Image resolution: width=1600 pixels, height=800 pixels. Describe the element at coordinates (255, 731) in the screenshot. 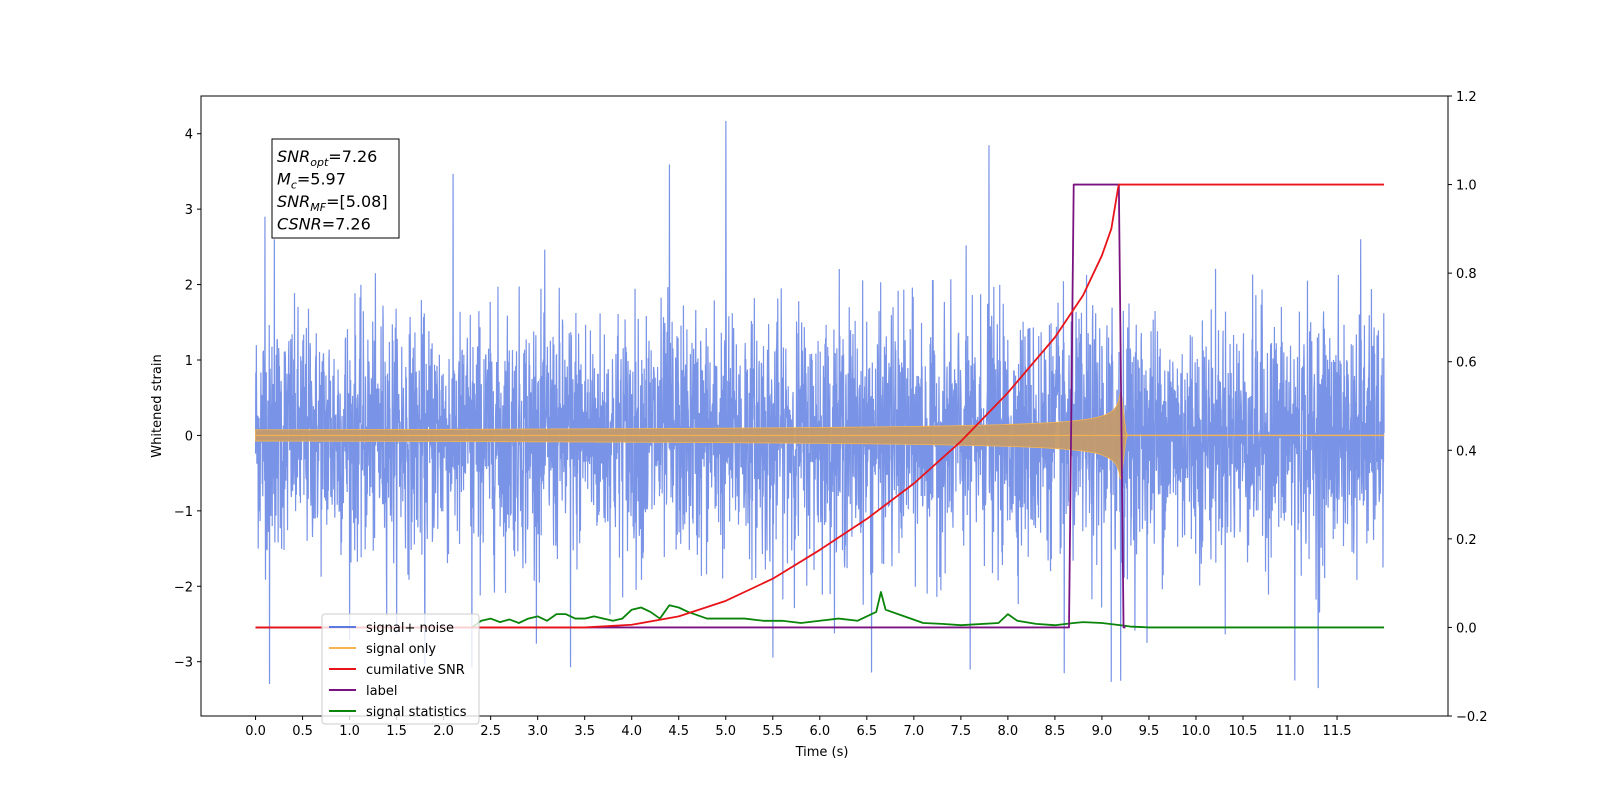

I see `x-tick-label: 0.0` at that location.